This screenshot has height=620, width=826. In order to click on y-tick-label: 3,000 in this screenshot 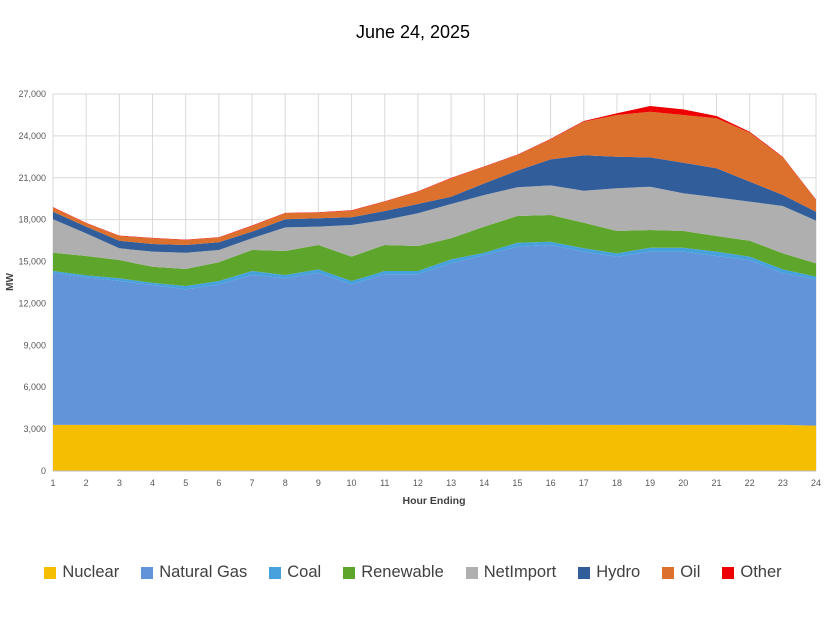, I will do `click(34, 429)`.